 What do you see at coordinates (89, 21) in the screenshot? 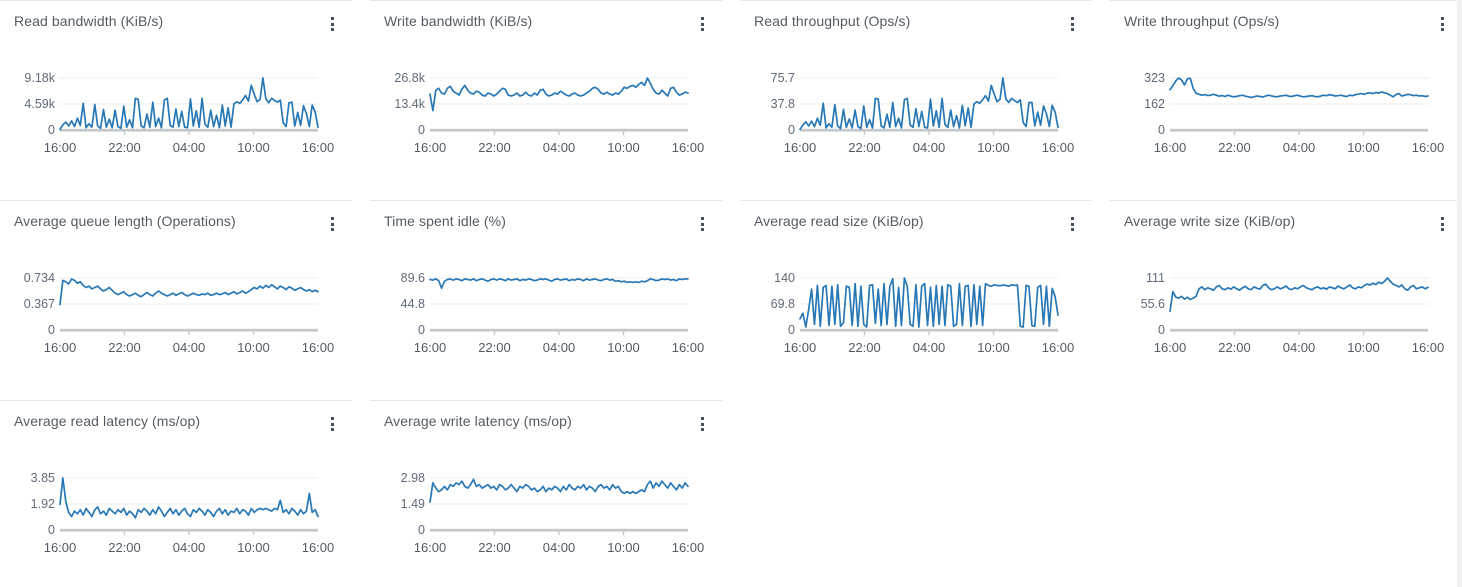
I see `chart-title: Read bandwidth (KiB/s)` at bounding box center [89, 21].